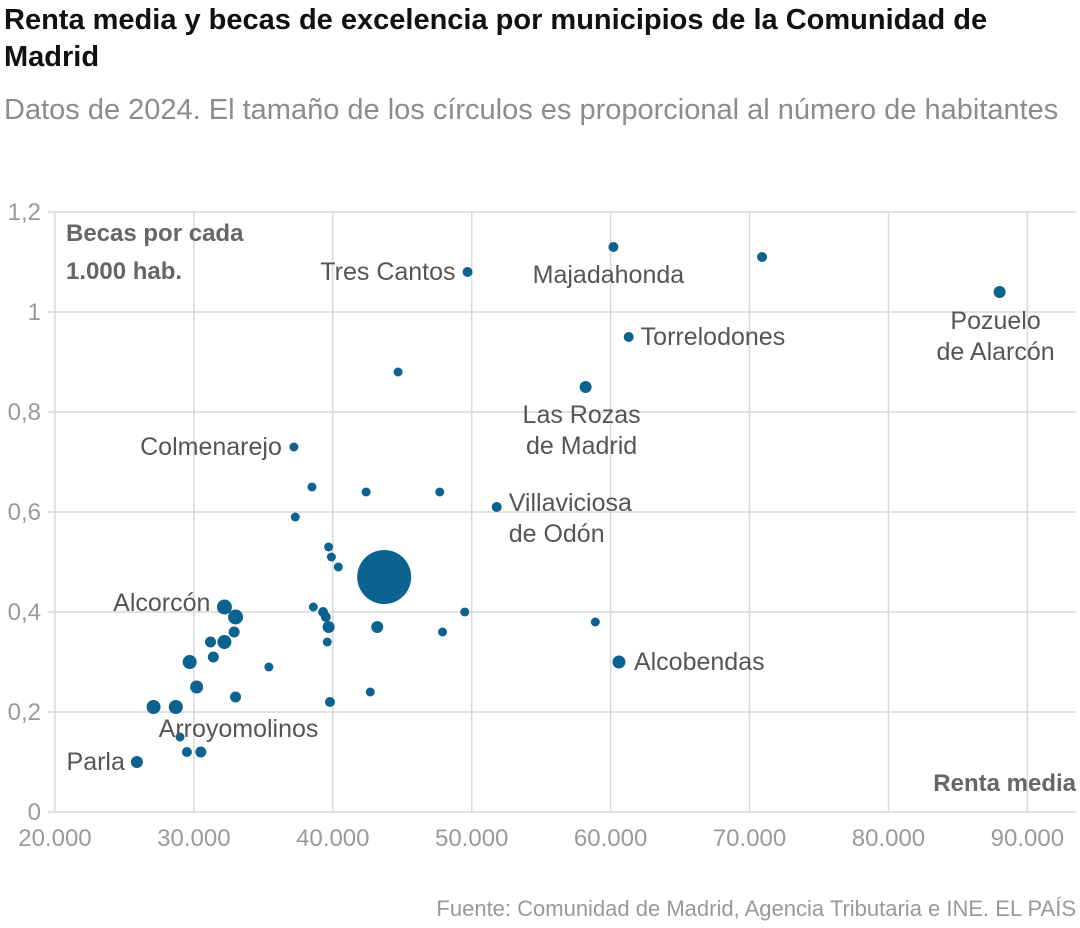 The height and width of the screenshot is (928, 1080). I want to click on x-tick-label: 90.000, so click(1027, 838).